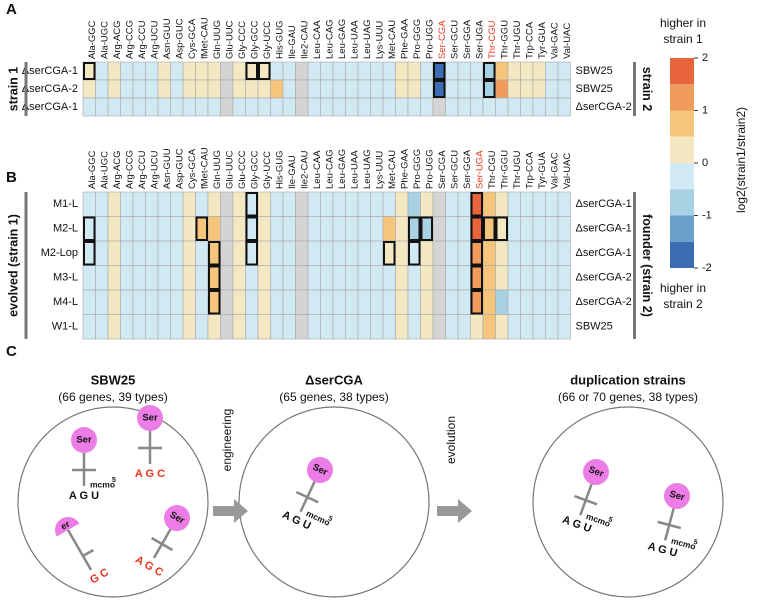 This screenshot has width=758, height=610. Describe the element at coordinates (65, 302) in the screenshot. I see `row-label-left: M4-L` at that location.